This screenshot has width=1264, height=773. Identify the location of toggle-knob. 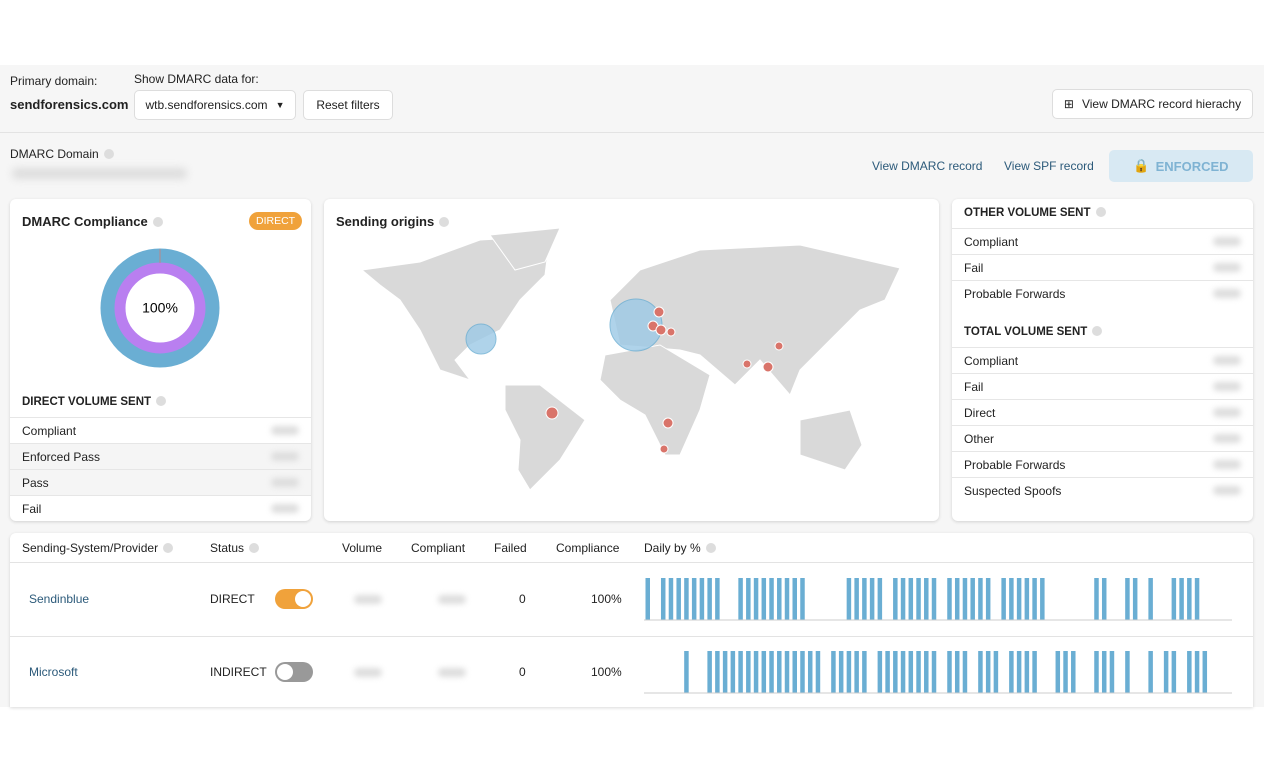
(285, 672).